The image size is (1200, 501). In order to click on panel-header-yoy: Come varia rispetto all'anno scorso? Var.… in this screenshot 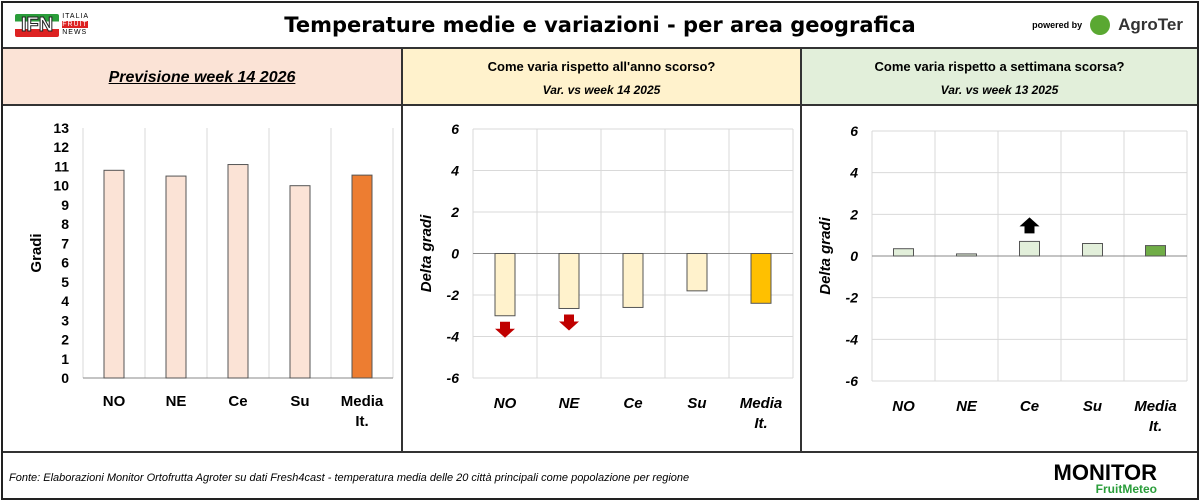, I will do `click(602, 77)`.